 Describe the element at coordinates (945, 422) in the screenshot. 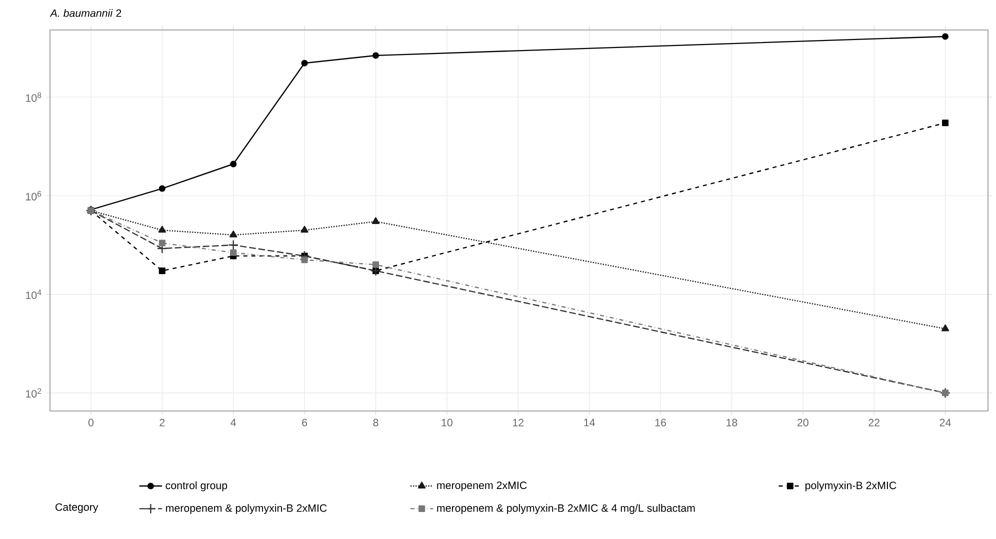

I see `x-tick-label: 24` at that location.